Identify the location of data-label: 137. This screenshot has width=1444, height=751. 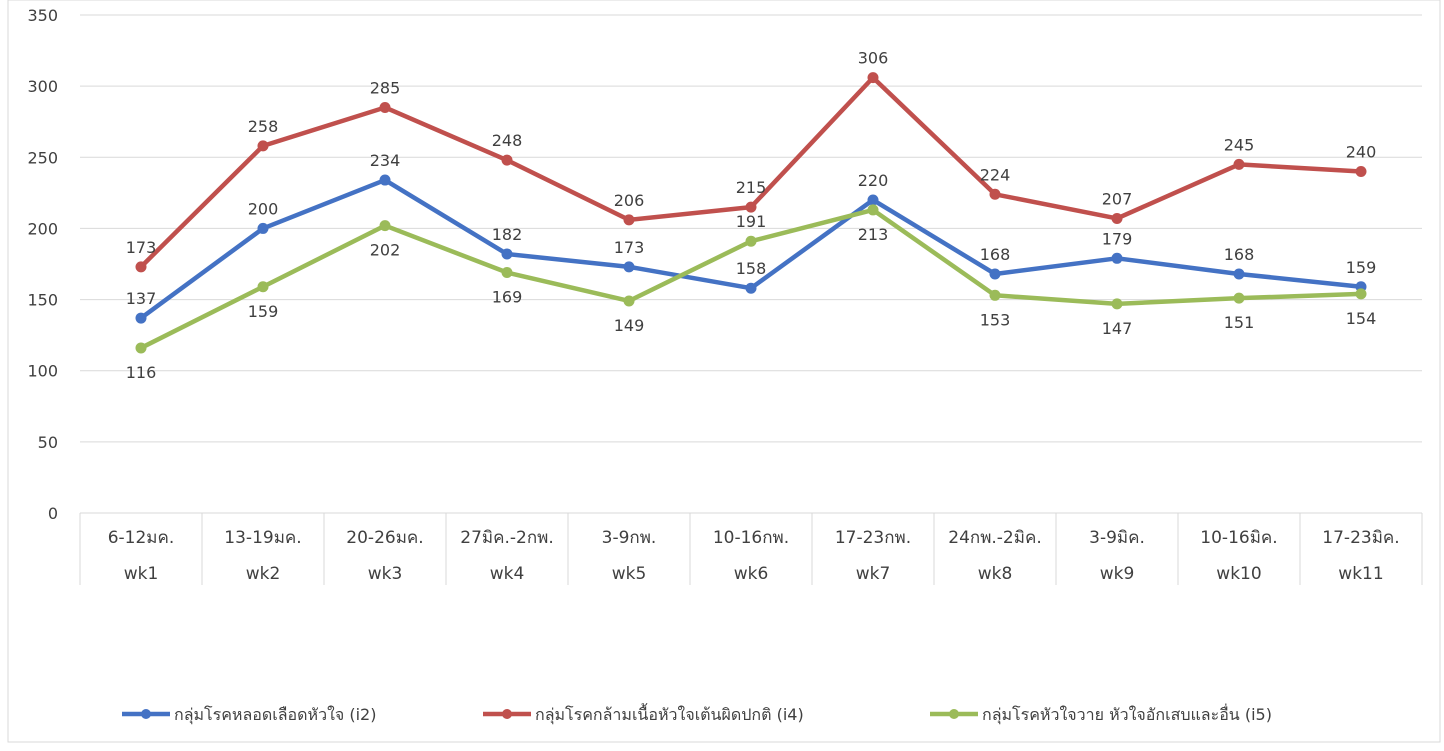
(141, 298).